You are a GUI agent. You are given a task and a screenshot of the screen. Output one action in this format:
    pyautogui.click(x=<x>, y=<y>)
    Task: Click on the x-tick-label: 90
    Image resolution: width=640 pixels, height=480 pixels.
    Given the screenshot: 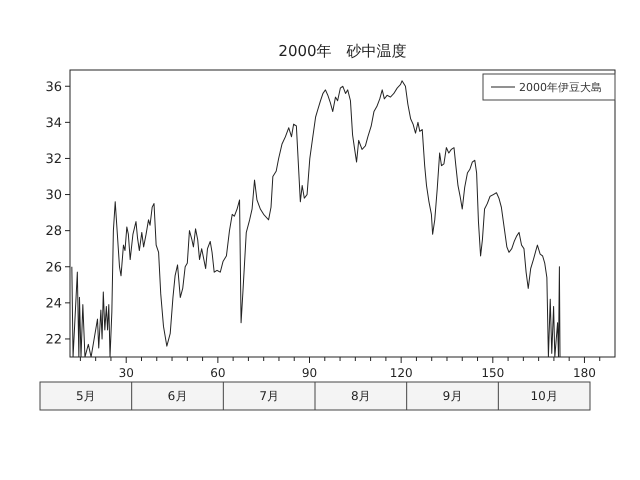 What is the action you would take?
    pyautogui.click(x=310, y=373)
    